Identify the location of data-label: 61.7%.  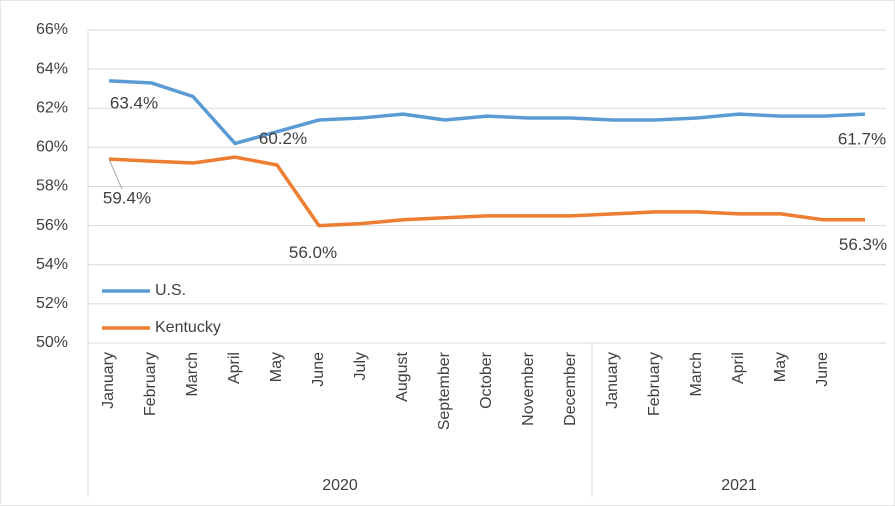
(862, 139).